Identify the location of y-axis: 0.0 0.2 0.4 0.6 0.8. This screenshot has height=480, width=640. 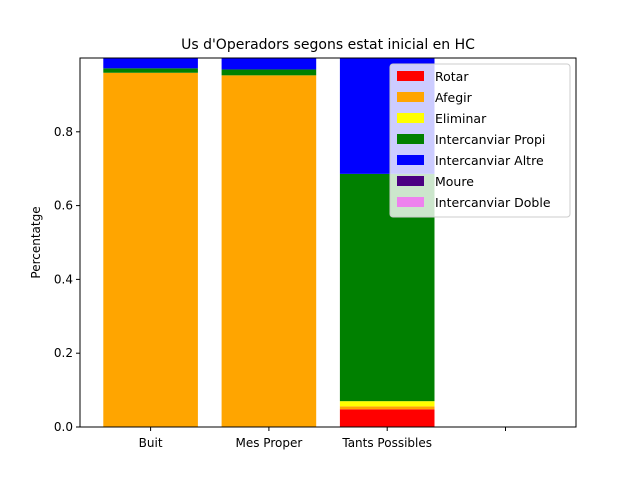
(67, 279).